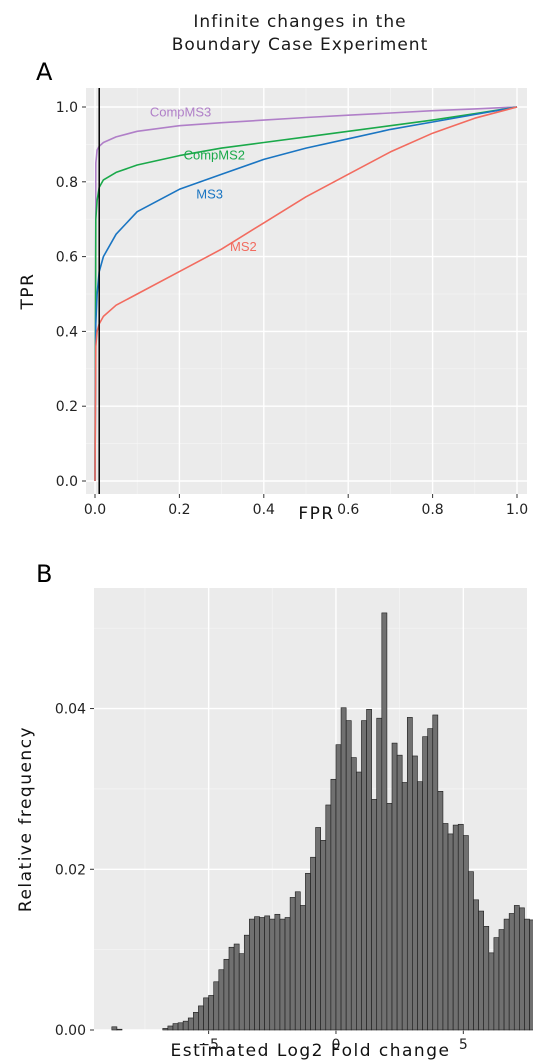 Image resolution: width=533 pixels, height=1060 pixels. Describe the element at coordinates (316, 514) in the screenshot. I see `x-axis-label: FPR` at that location.